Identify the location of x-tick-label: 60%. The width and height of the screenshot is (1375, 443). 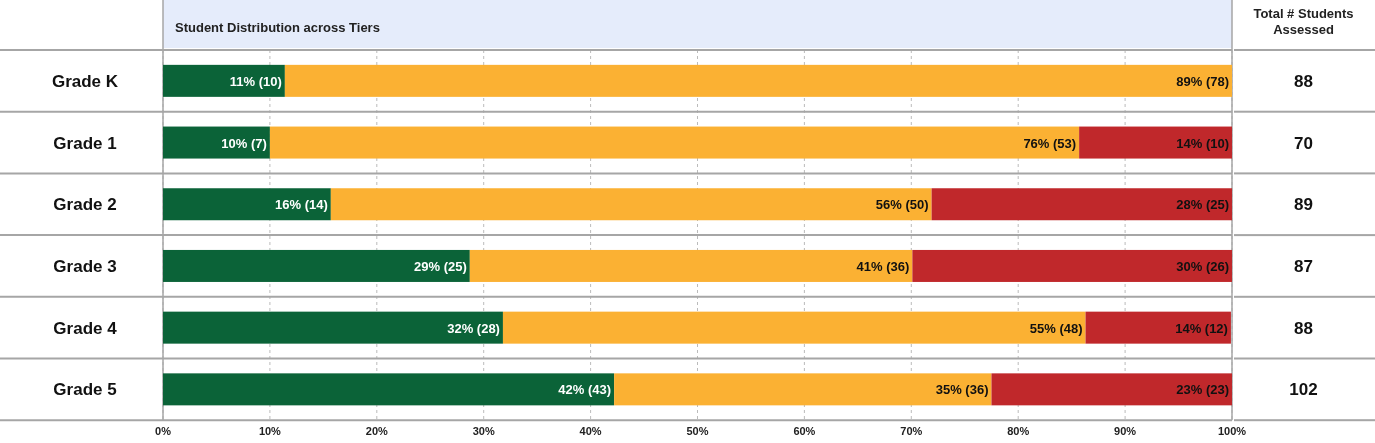
(804, 431).